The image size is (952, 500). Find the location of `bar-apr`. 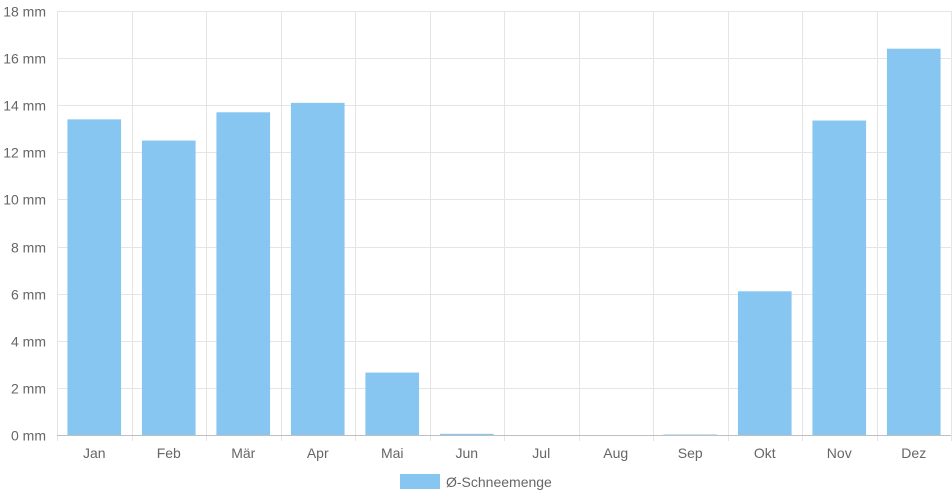

bar-apr is located at coordinates (317, 268).